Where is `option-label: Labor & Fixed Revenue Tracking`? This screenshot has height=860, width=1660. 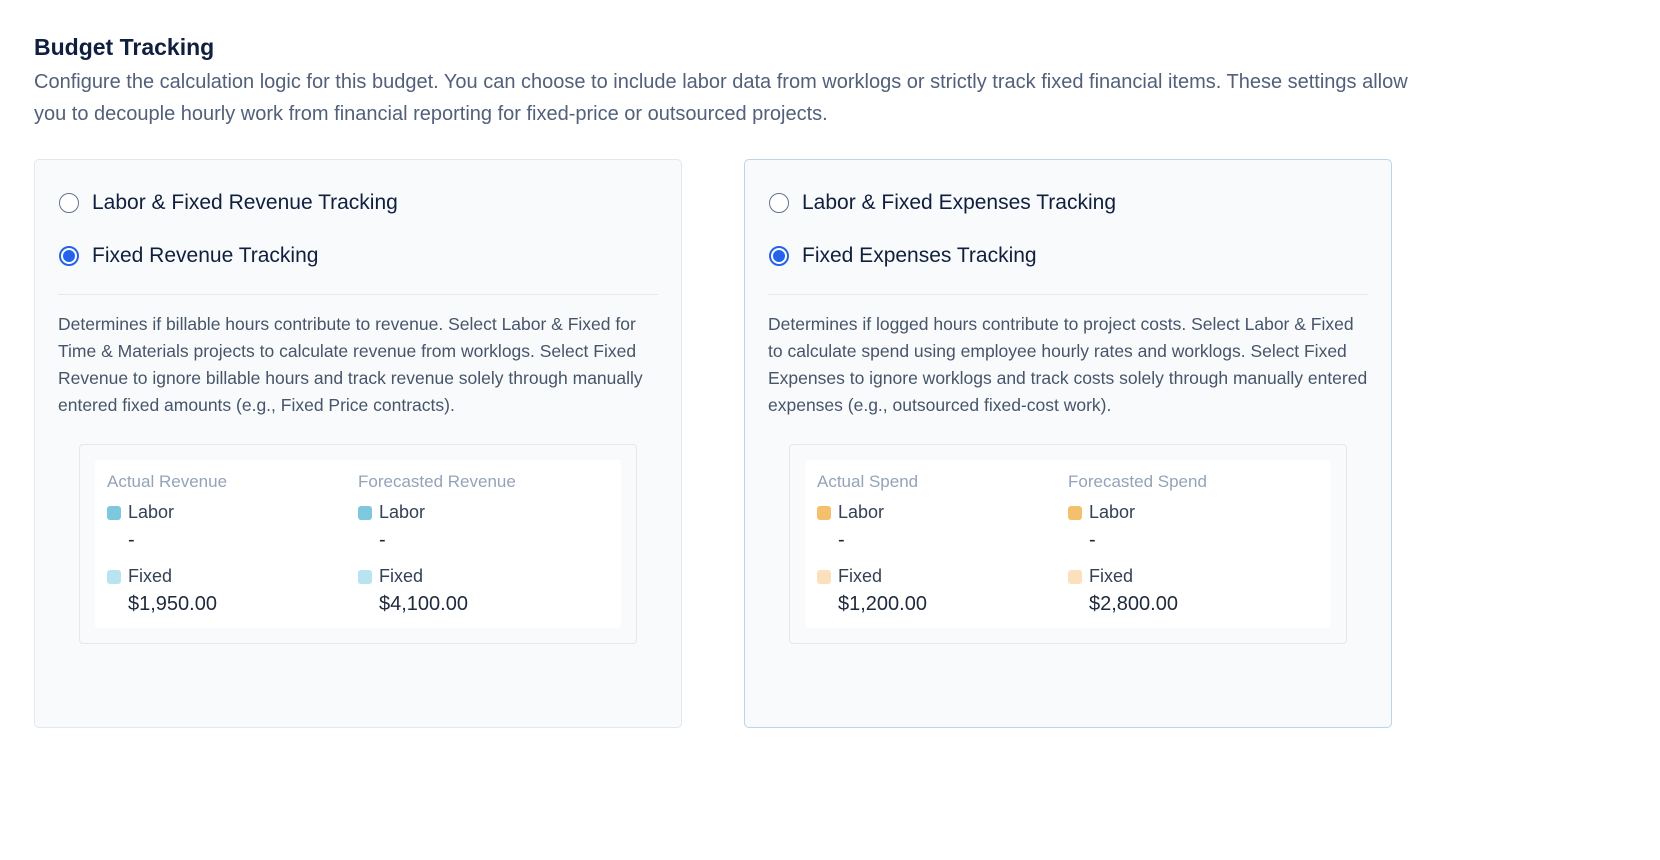
option-label: Labor & Fixed Revenue Tracking is located at coordinates (245, 202).